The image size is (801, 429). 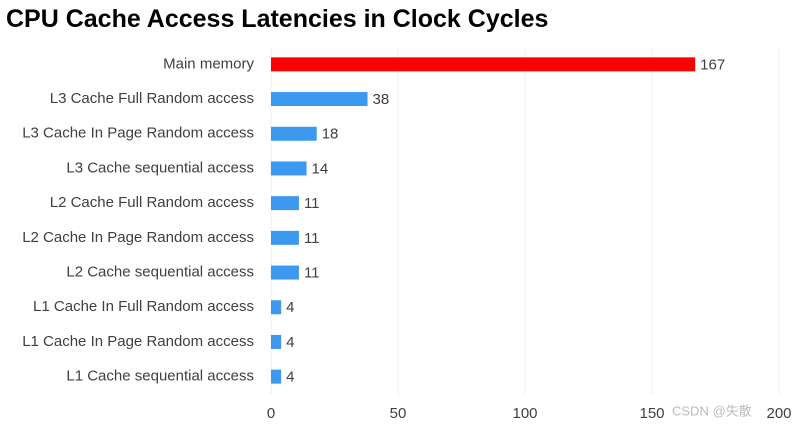 I want to click on y-tick-label: L3 Cache sequential access, so click(x=160, y=167).